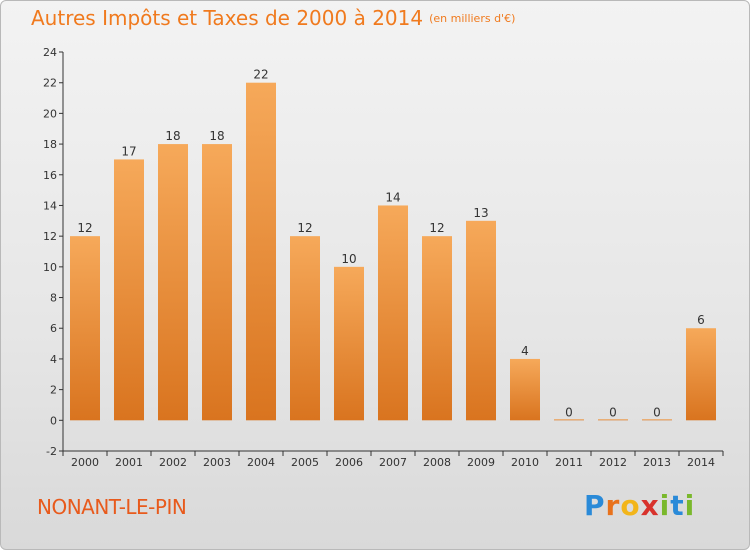 The height and width of the screenshot is (550, 750). What do you see at coordinates (613, 462) in the screenshot?
I see `x-tick-label: 2012` at bounding box center [613, 462].